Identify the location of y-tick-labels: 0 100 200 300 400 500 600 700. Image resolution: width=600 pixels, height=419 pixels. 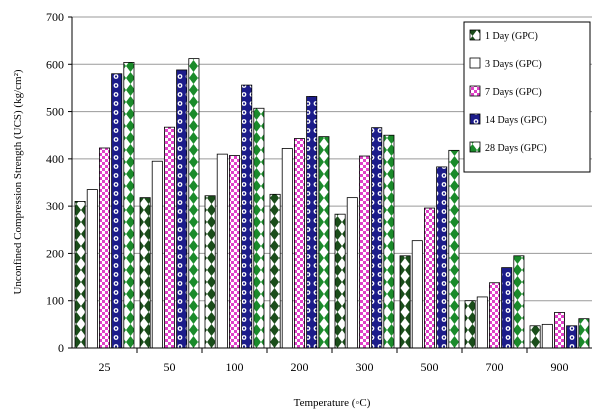
(59, 182).